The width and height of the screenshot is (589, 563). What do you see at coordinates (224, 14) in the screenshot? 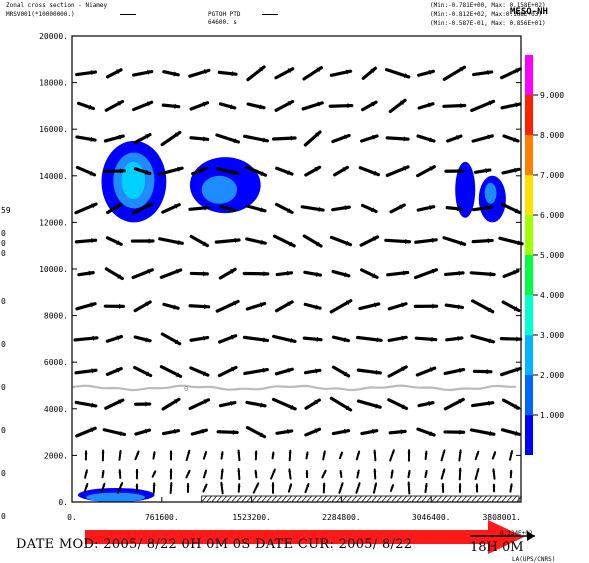
I see `field-name-2: PGTOH PTD` at bounding box center [224, 14].